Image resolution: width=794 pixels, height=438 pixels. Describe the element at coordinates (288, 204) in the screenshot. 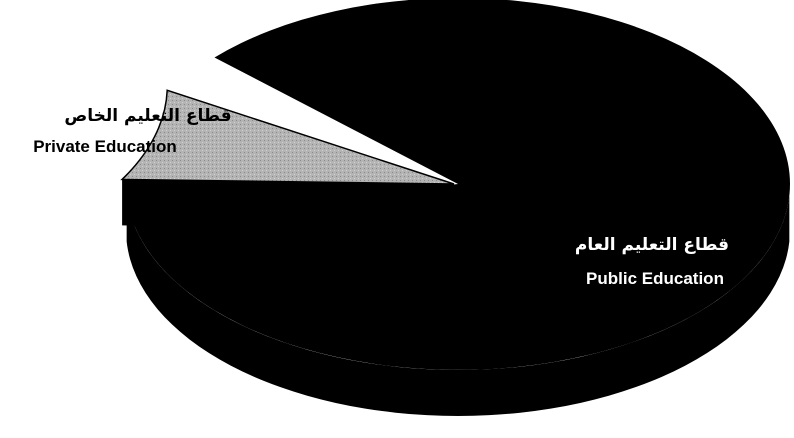

I see `pie-slice-private-side` at that location.